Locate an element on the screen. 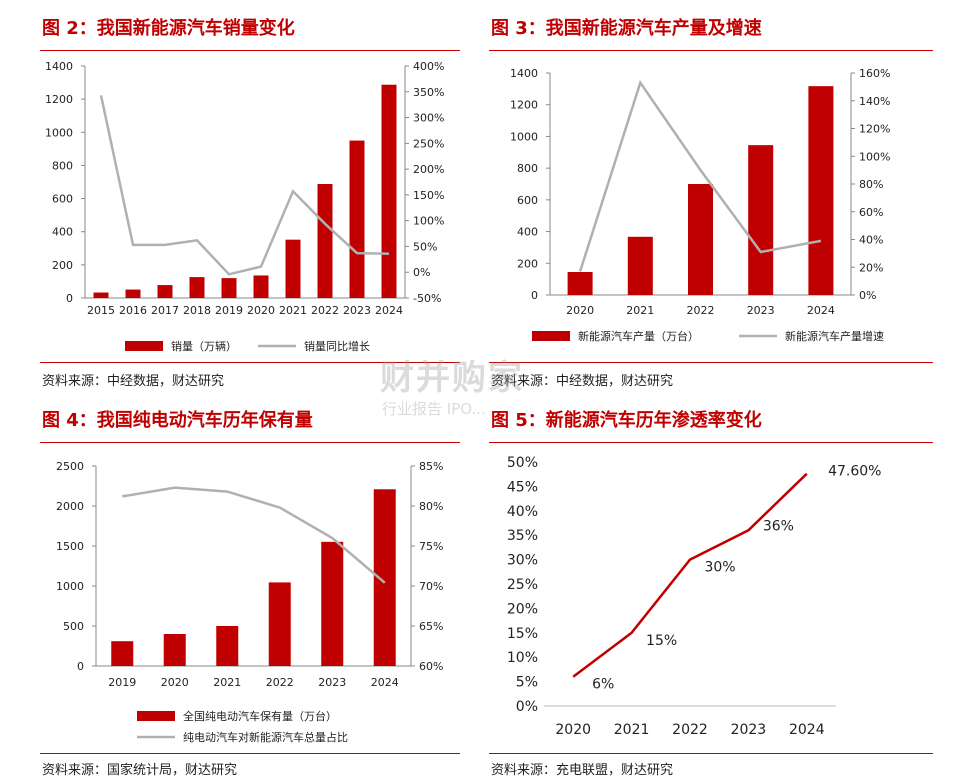 The image size is (954, 780). fig4-x-tick-label: 2021 is located at coordinates (227, 682).